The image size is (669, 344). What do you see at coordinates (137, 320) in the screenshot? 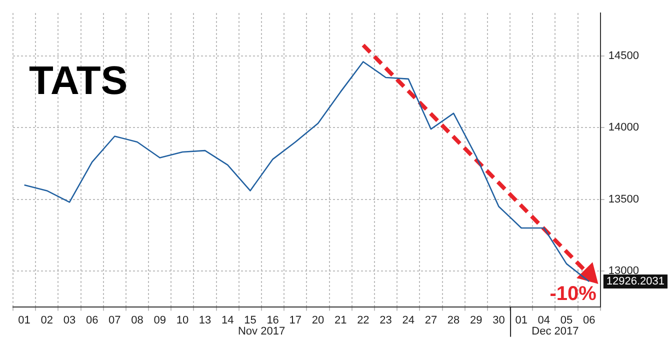
I see `x-tick-label: 08` at bounding box center [137, 320].